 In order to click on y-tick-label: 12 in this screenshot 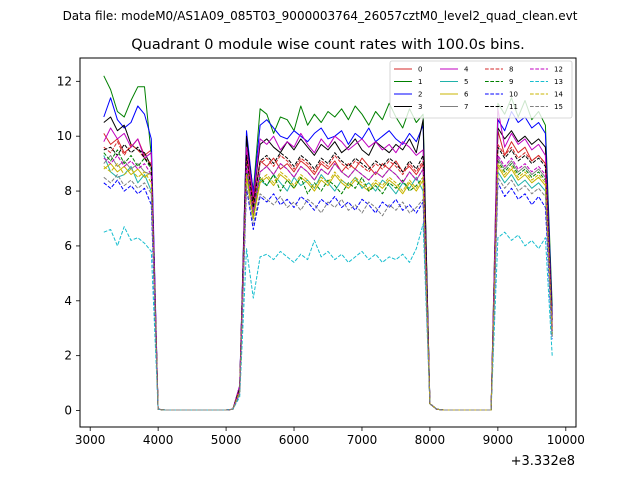, I will do `click(64, 81)`.